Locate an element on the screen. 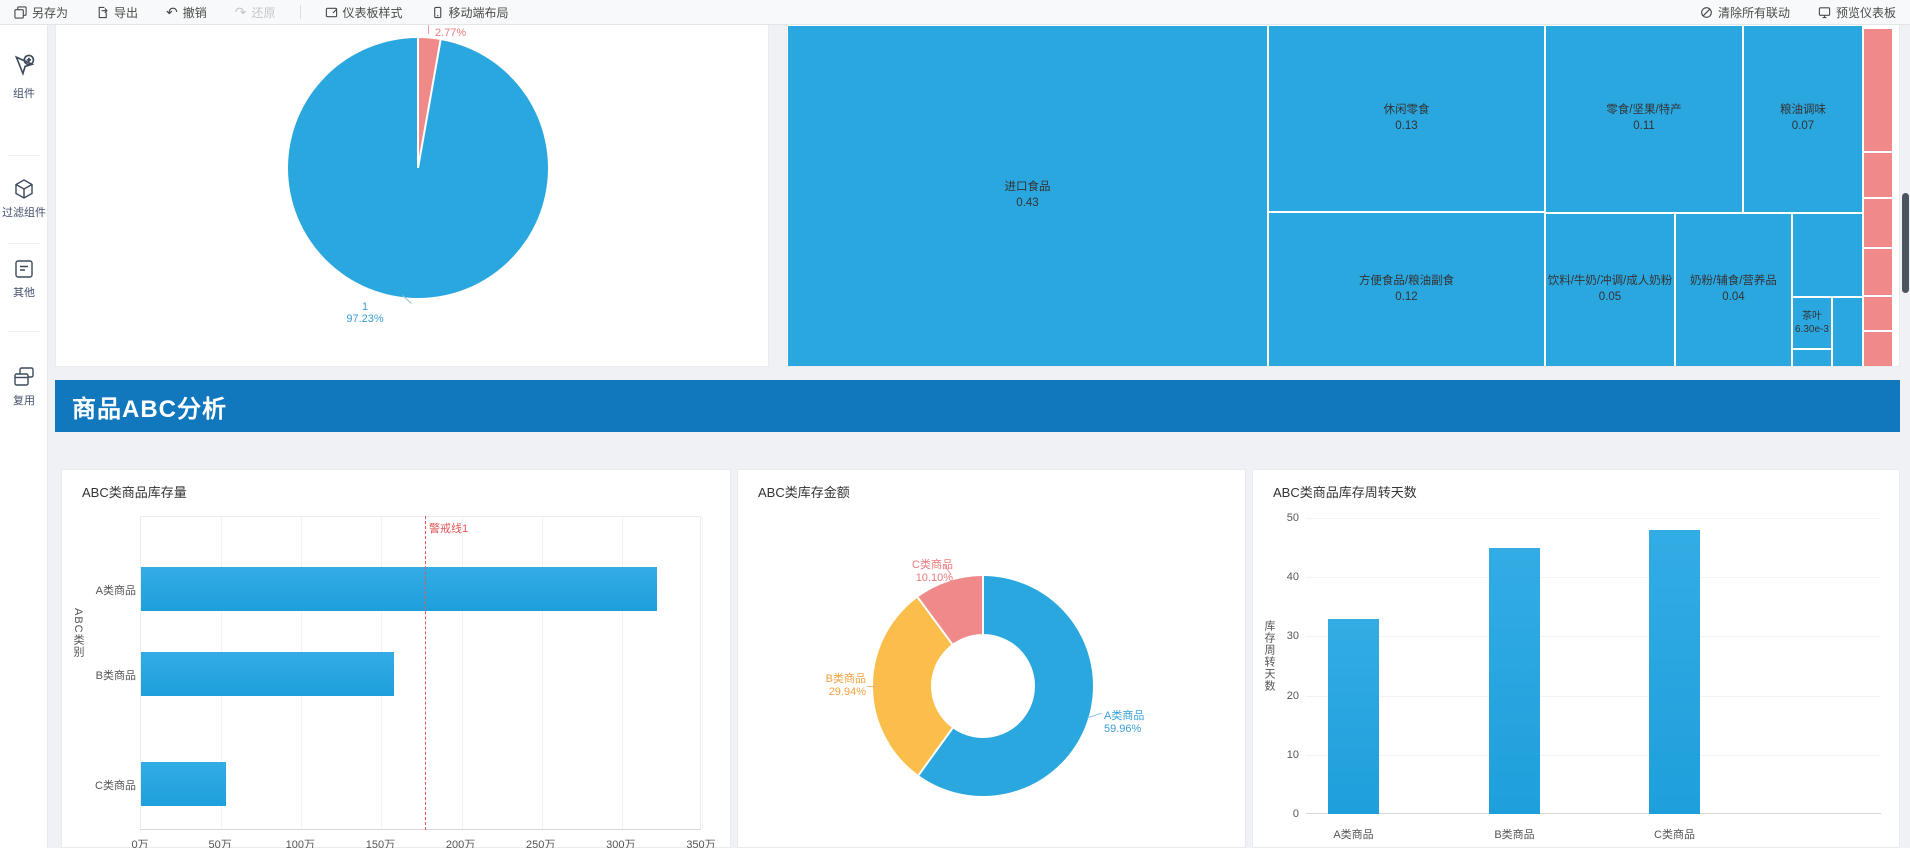  pie-slice-separator is located at coordinates (418, 103).